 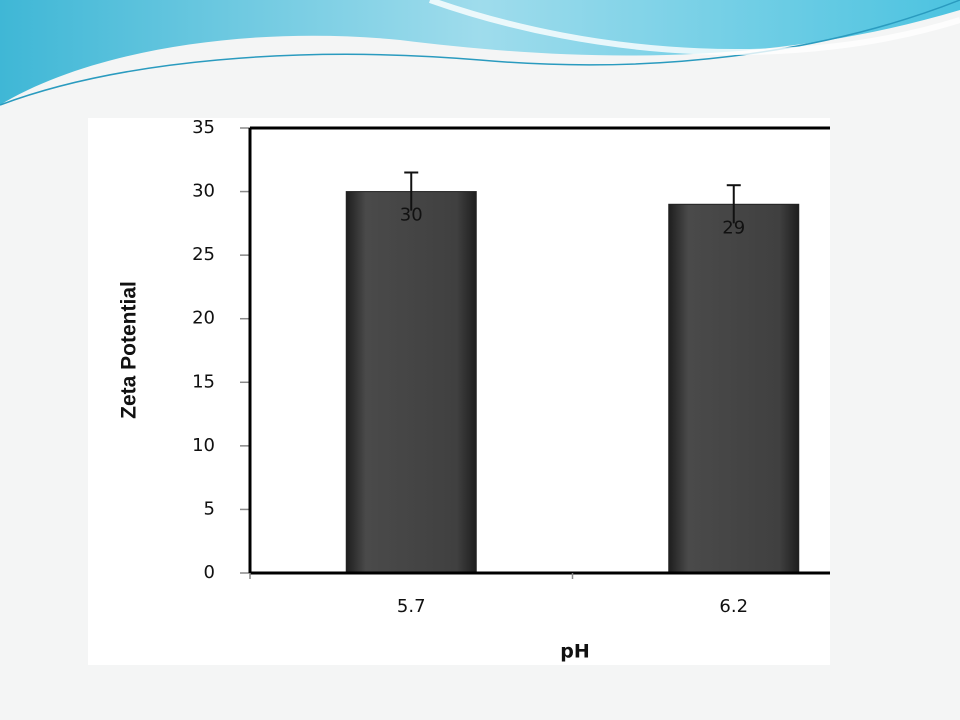 I want to click on x-tick-label: 6.2, so click(x=733, y=606).